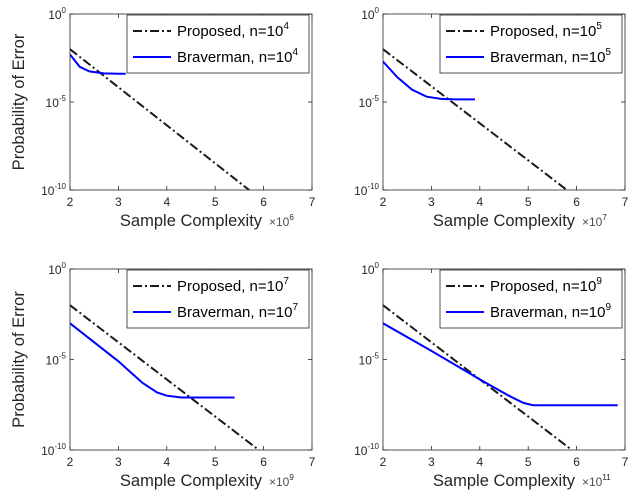 The image size is (639, 491). What do you see at coordinates (233, 30) in the screenshot?
I see `legend-entry: Proposed, n=104` at bounding box center [233, 30].